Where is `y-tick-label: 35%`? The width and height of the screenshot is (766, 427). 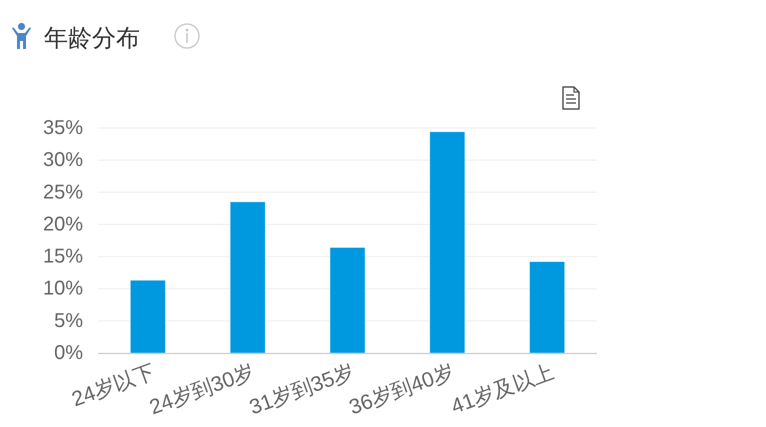 y-tick-label: 35% is located at coordinates (63, 128).